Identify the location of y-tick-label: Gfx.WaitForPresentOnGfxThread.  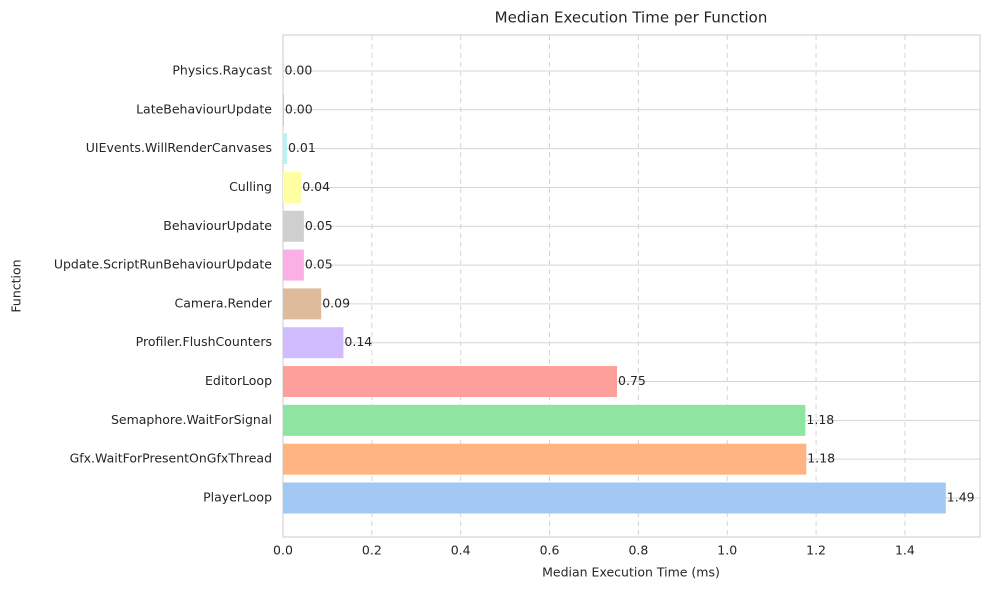
(171, 458).